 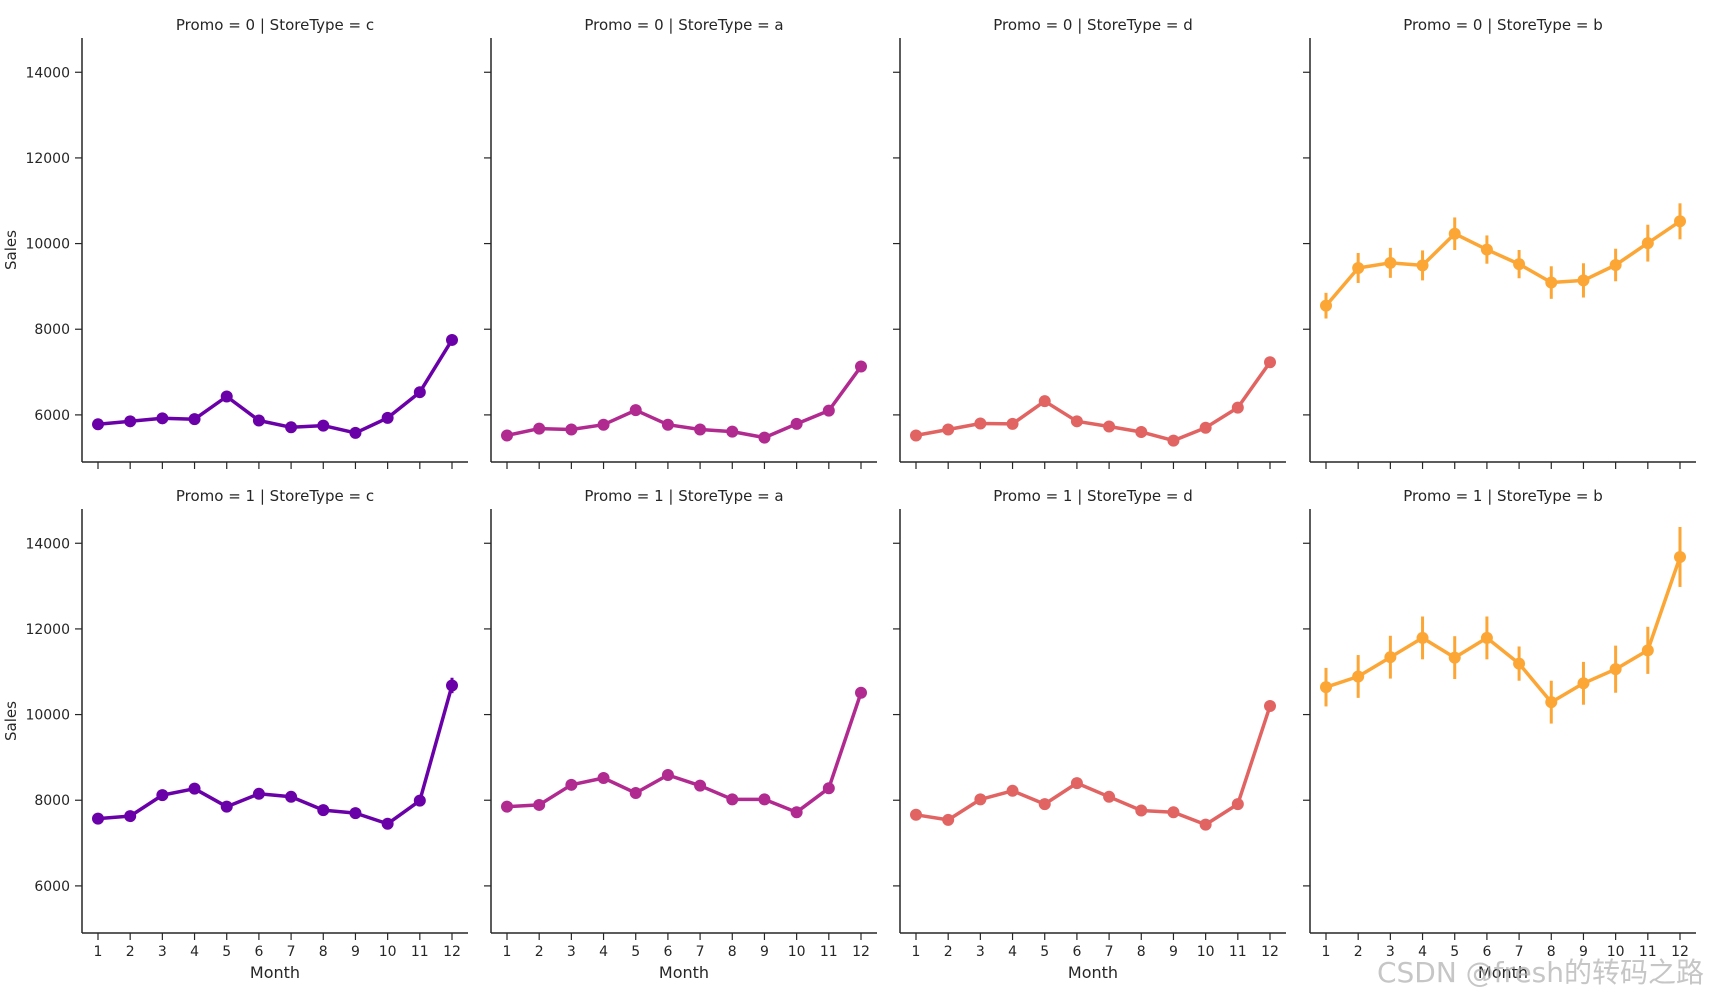 I want to click on facet-panel-4: Promo = 0 | StoreType = b, so click(x=1499, y=242).